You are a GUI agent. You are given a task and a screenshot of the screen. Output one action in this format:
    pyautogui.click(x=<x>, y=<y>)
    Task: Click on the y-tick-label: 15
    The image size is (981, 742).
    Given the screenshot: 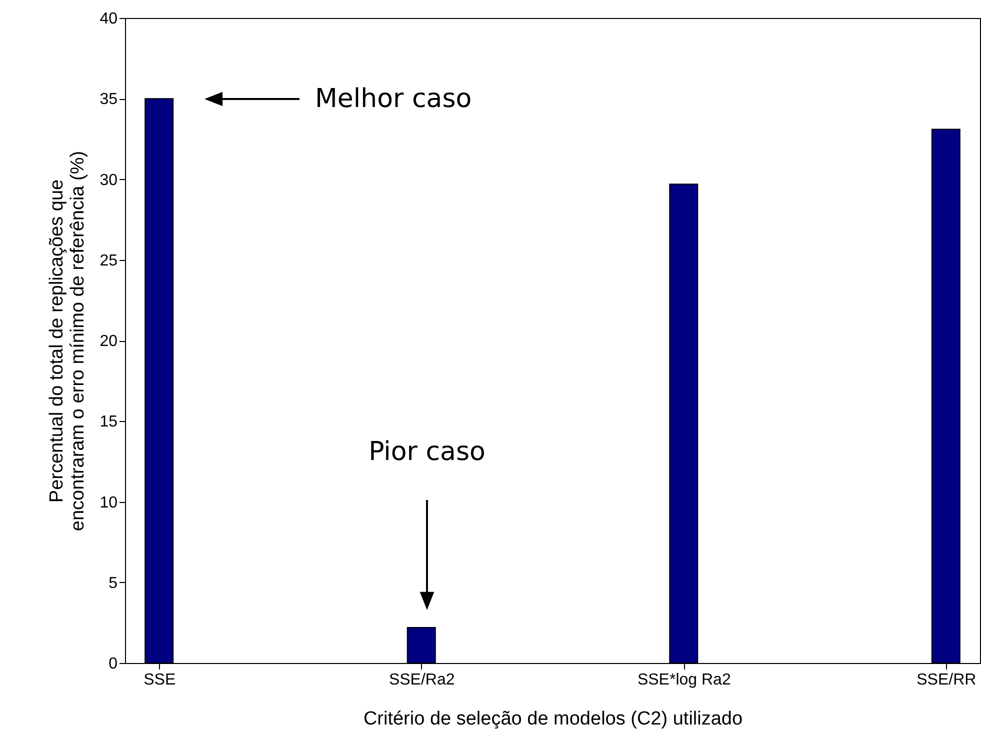 What is the action you would take?
    pyautogui.click(x=109, y=422)
    